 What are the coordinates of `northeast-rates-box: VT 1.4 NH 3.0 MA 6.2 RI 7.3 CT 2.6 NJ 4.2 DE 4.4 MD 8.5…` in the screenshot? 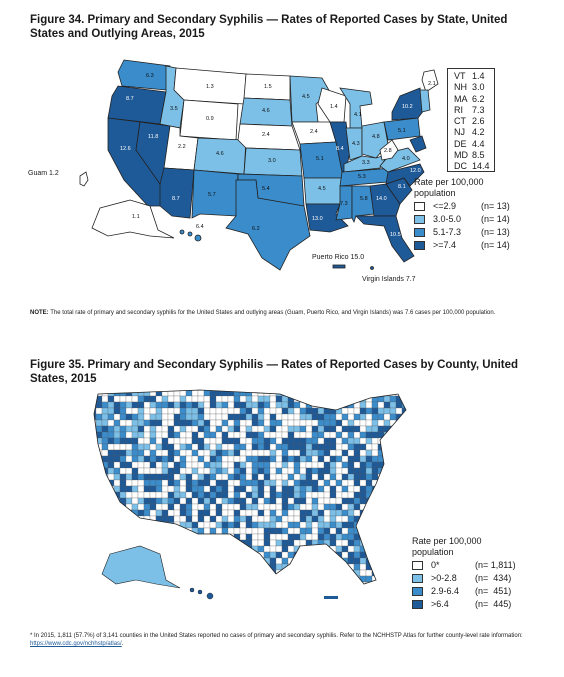 It's located at (471, 120).